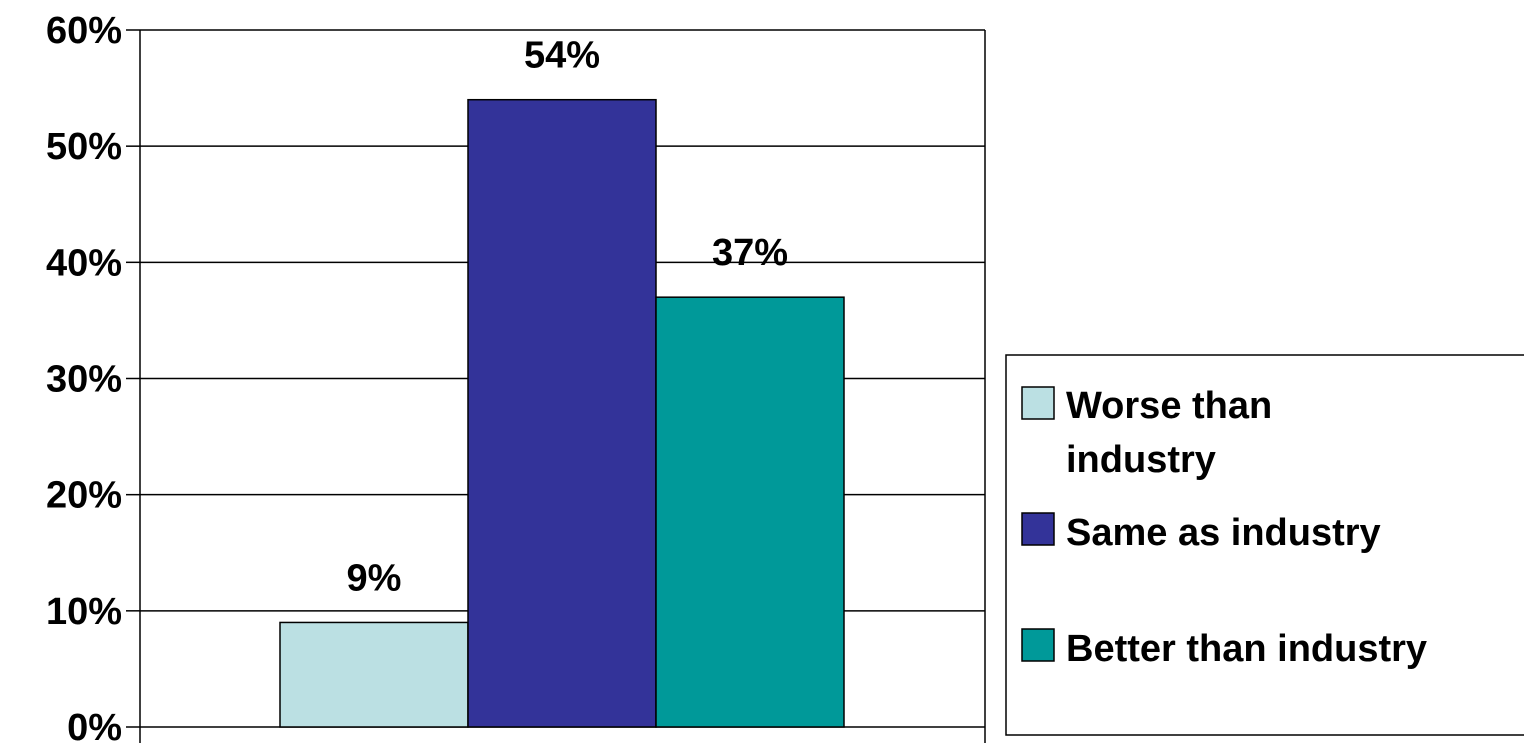 The height and width of the screenshot is (743, 1524). Describe the element at coordinates (84, 380) in the screenshot. I see `y-tick-label: 30%` at that location.